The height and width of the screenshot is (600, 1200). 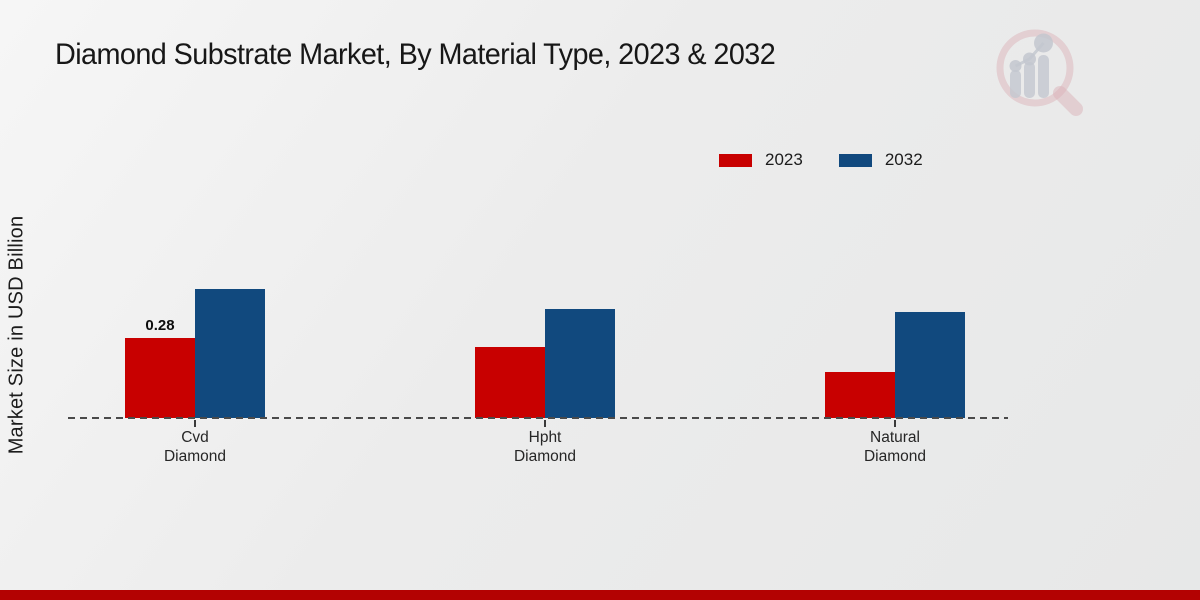 I want to click on category-label-hpht-diamond: Hpht Diamond, so click(x=545, y=447).